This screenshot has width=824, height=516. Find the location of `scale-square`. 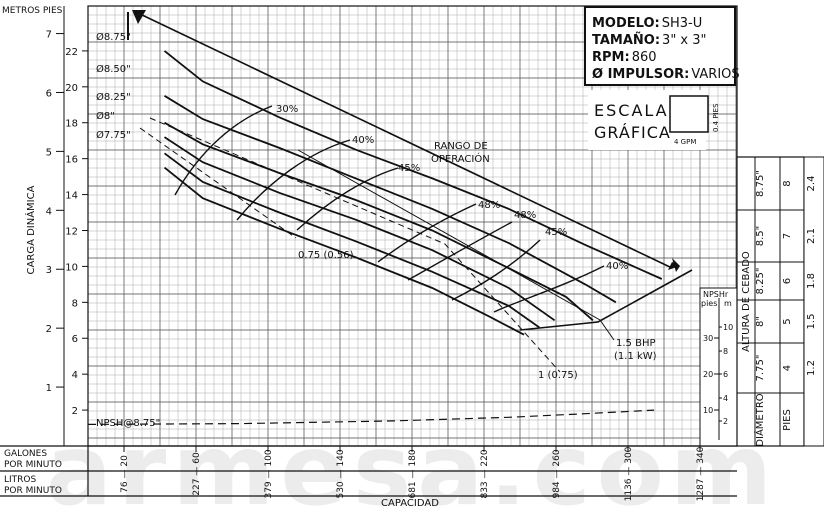

scale-square is located at coordinates (689, 114).